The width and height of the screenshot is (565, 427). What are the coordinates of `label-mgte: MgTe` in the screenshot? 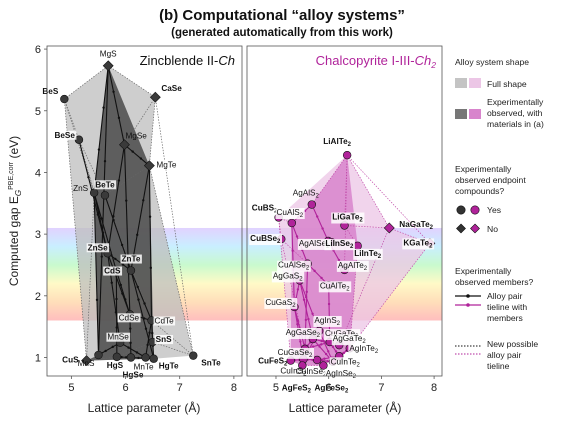 It's located at (166, 165).